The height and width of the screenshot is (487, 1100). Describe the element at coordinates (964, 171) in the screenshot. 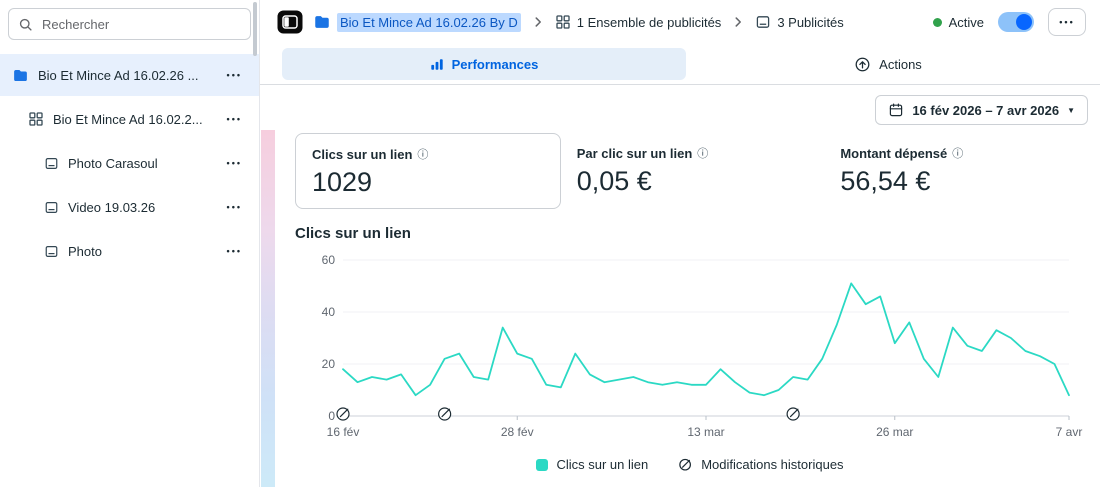

I see `metric-card-2: Montant dépensé ⓘ 56,54 €` at that location.